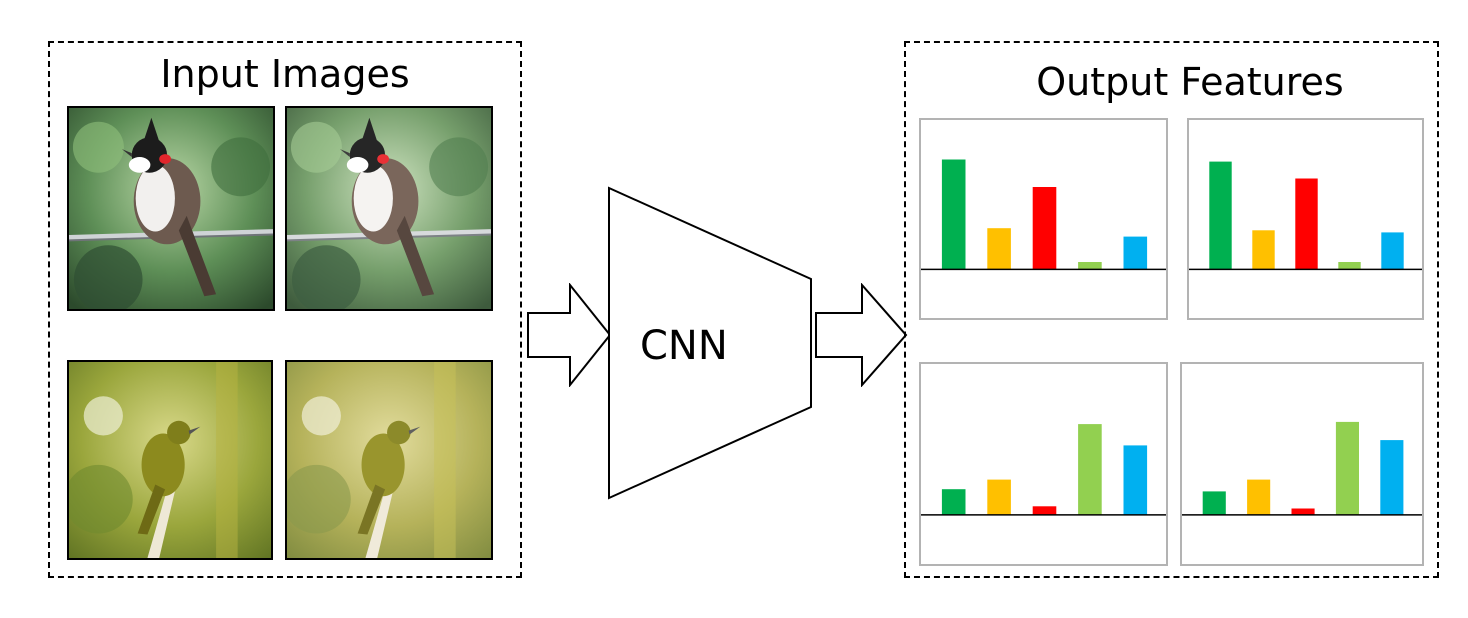  Describe the element at coordinates (684, 346) in the screenshot. I see `cnn-label: CNN` at that location.